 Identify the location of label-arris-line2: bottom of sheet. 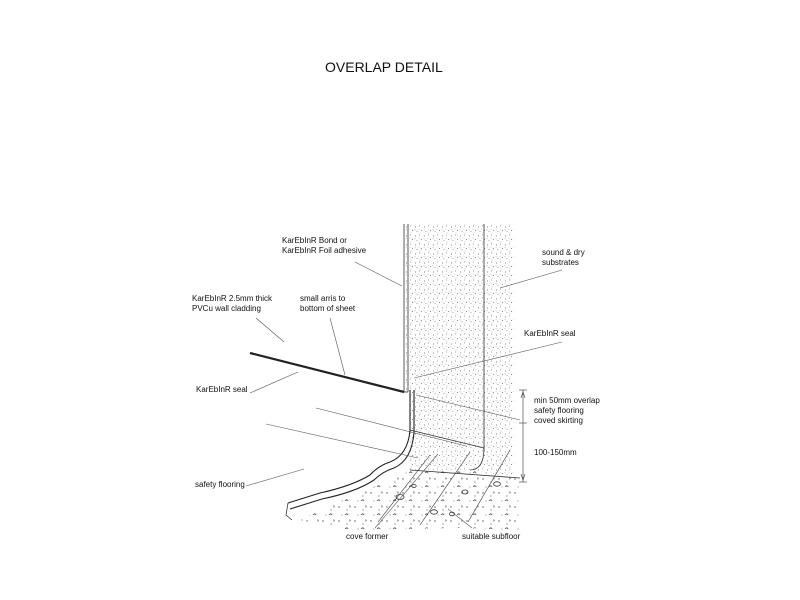
(328, 308).